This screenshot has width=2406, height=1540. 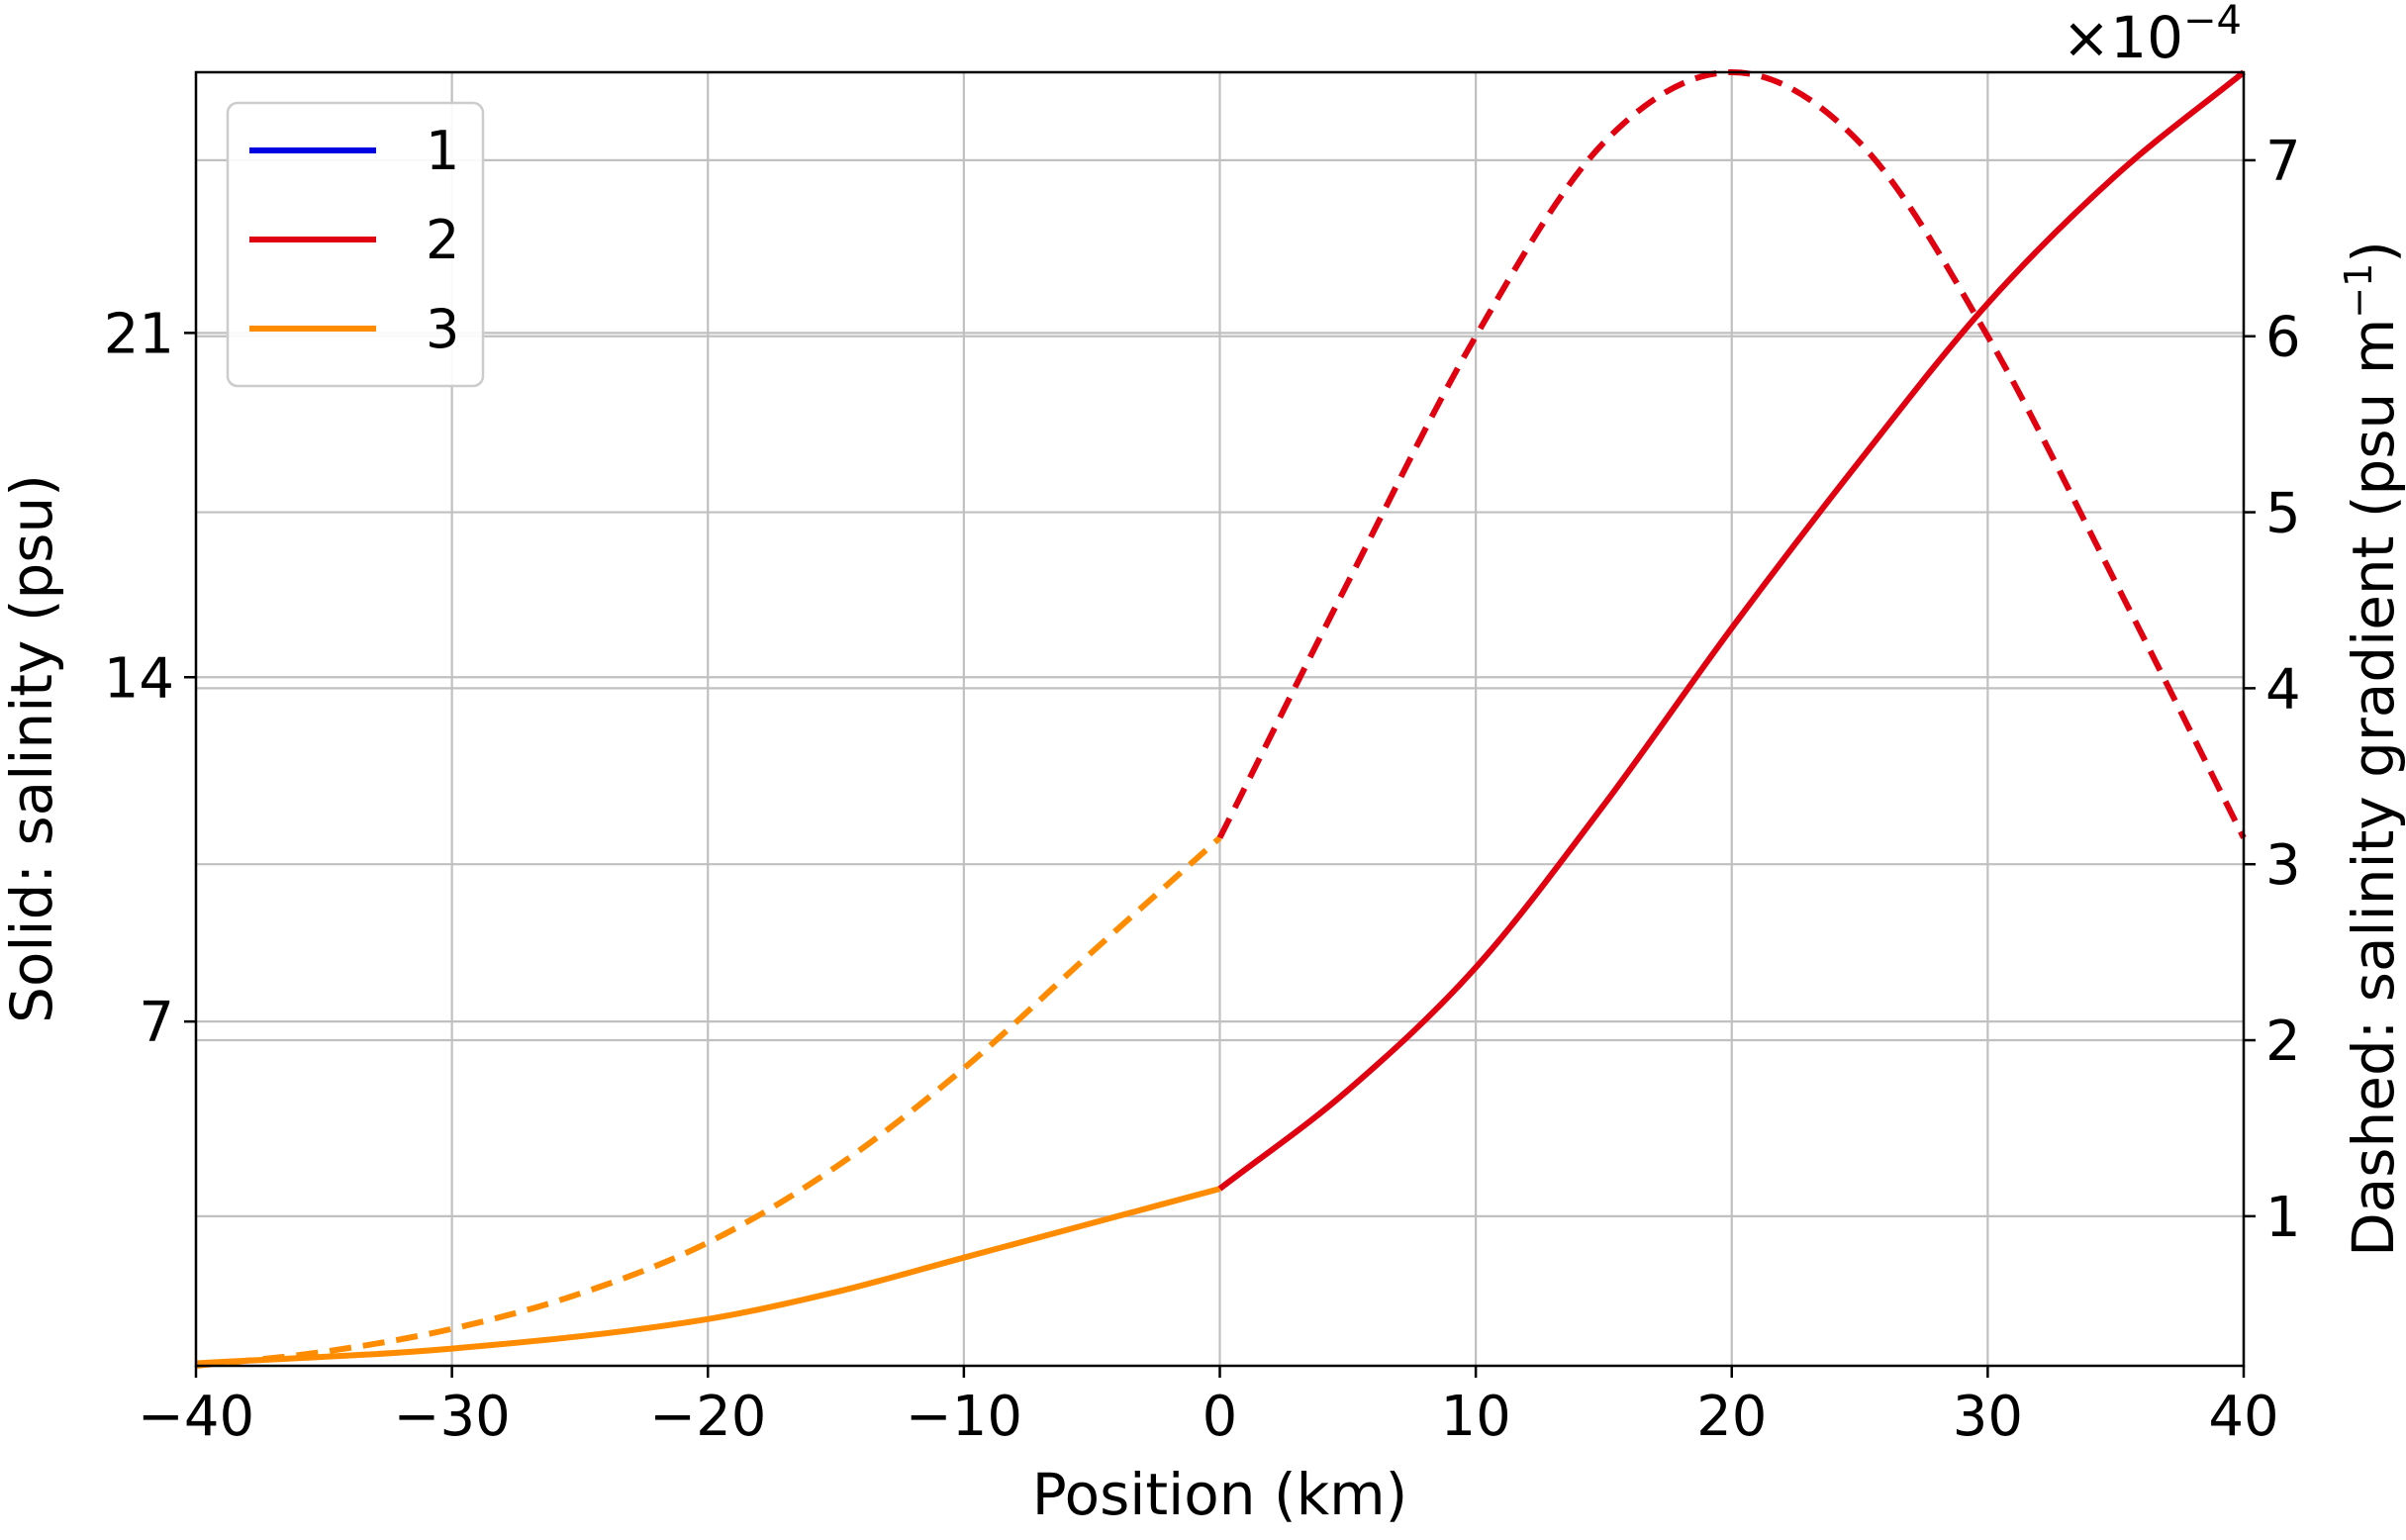 What do you see at coordinates (1731, 1417) in the screenshot?
I see `x-tick-label: 20` at bounding box center [1731, 1417].